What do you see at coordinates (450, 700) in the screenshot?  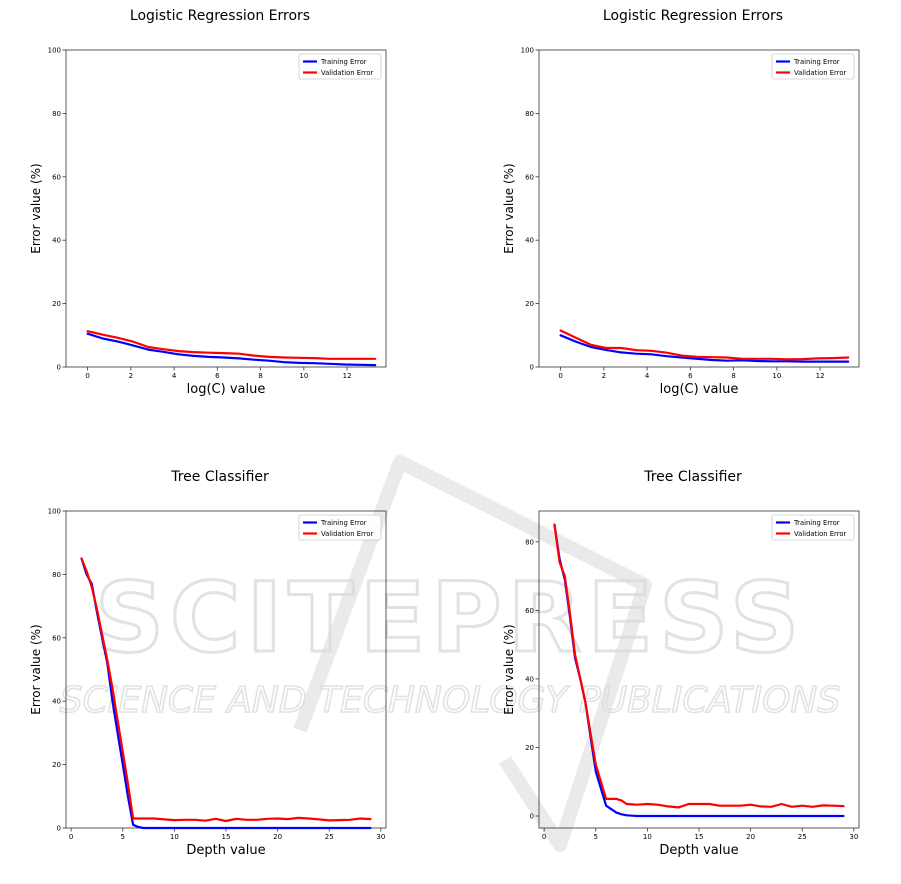 I see `watermark-sub-text: SCIENCE AND TECHNOLOGY PUBLICATIONS` at bounding box center [450, 700].